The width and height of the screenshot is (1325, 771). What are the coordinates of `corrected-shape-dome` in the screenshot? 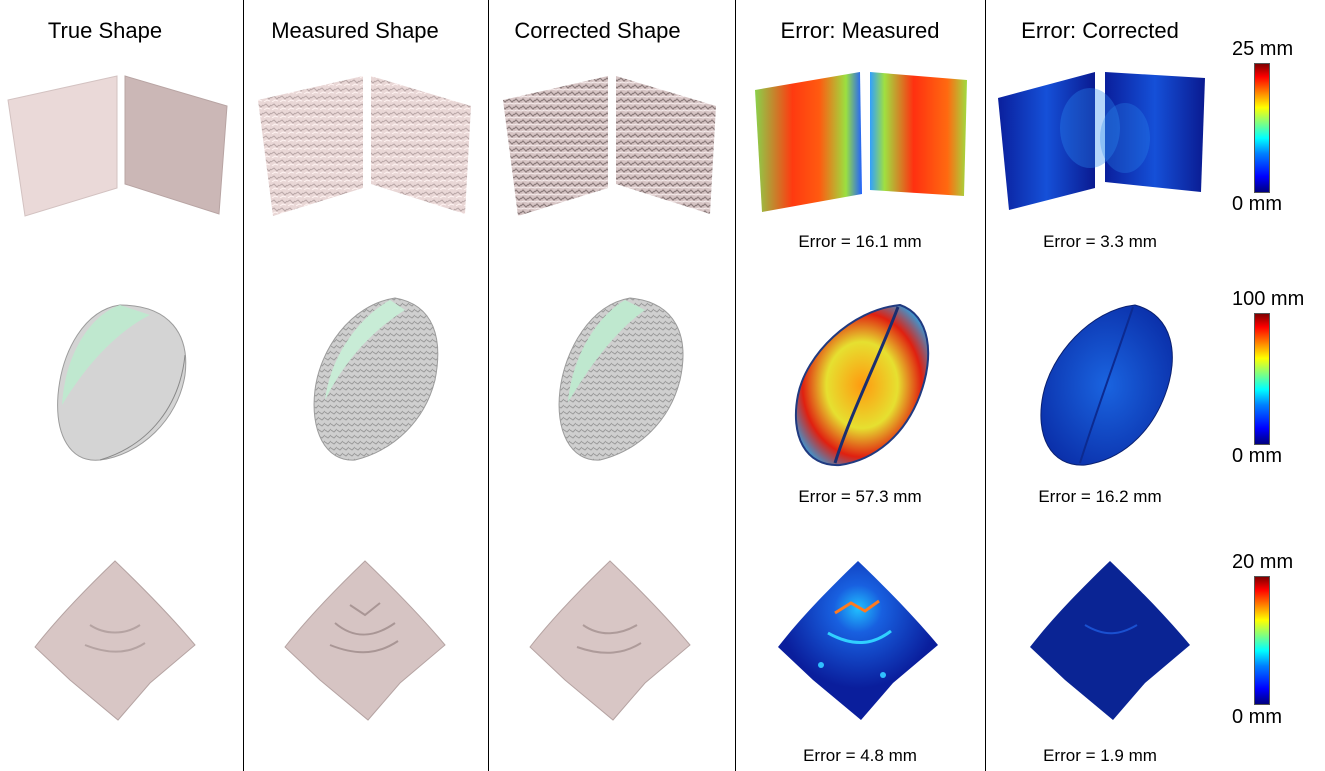 It's located at (621, 379).